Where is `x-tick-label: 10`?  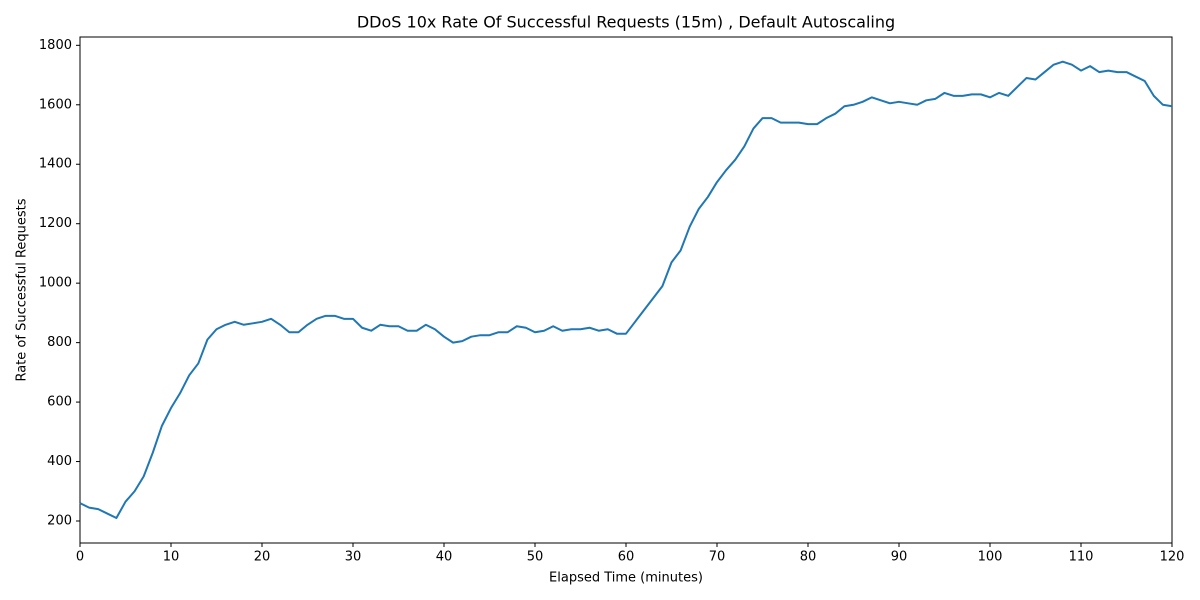
x-tick-label: 10 is located at coordinates (171, 557).